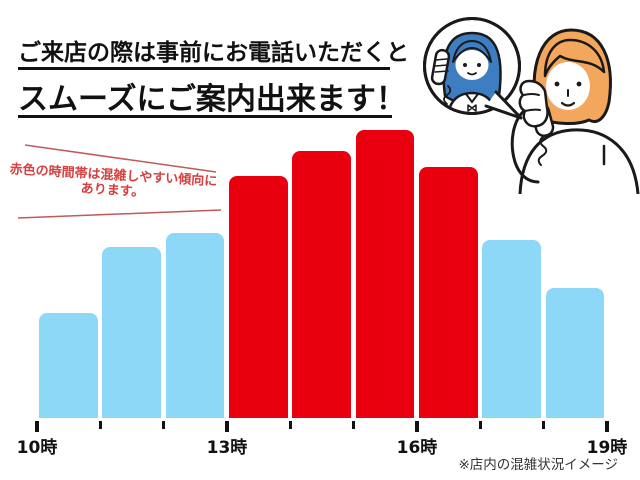  I want to click on customer-figure, so click(575, 111).